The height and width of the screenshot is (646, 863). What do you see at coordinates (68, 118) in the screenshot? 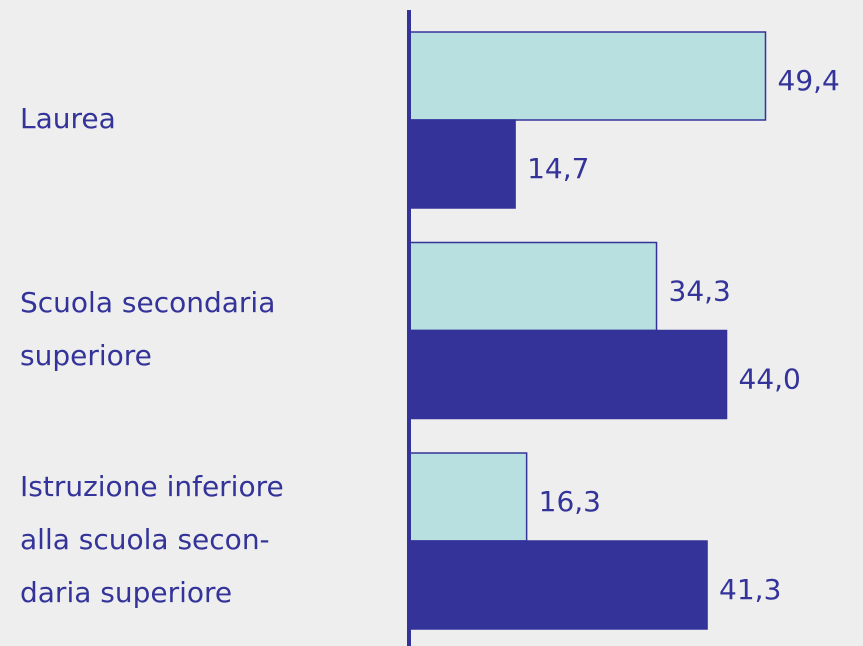
I see `category-label: Laurea` at bounding box center [68, 118].